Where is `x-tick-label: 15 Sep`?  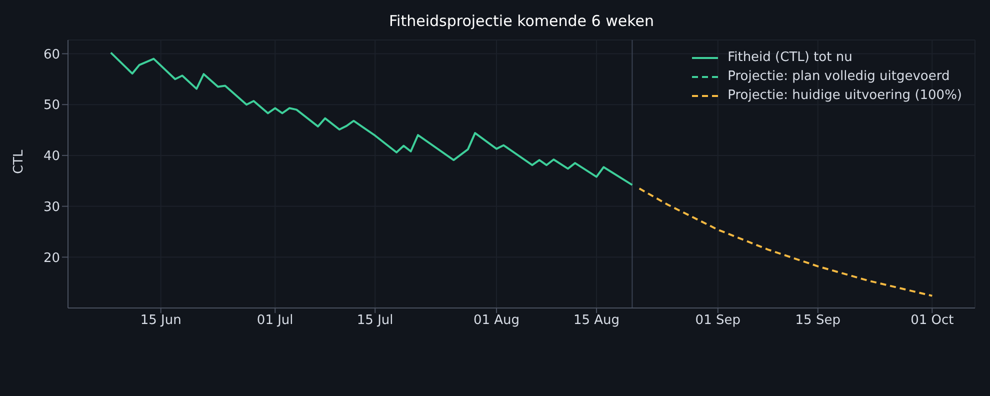 x-tick-label: 15 Sep is located at coordinates (817, 320).